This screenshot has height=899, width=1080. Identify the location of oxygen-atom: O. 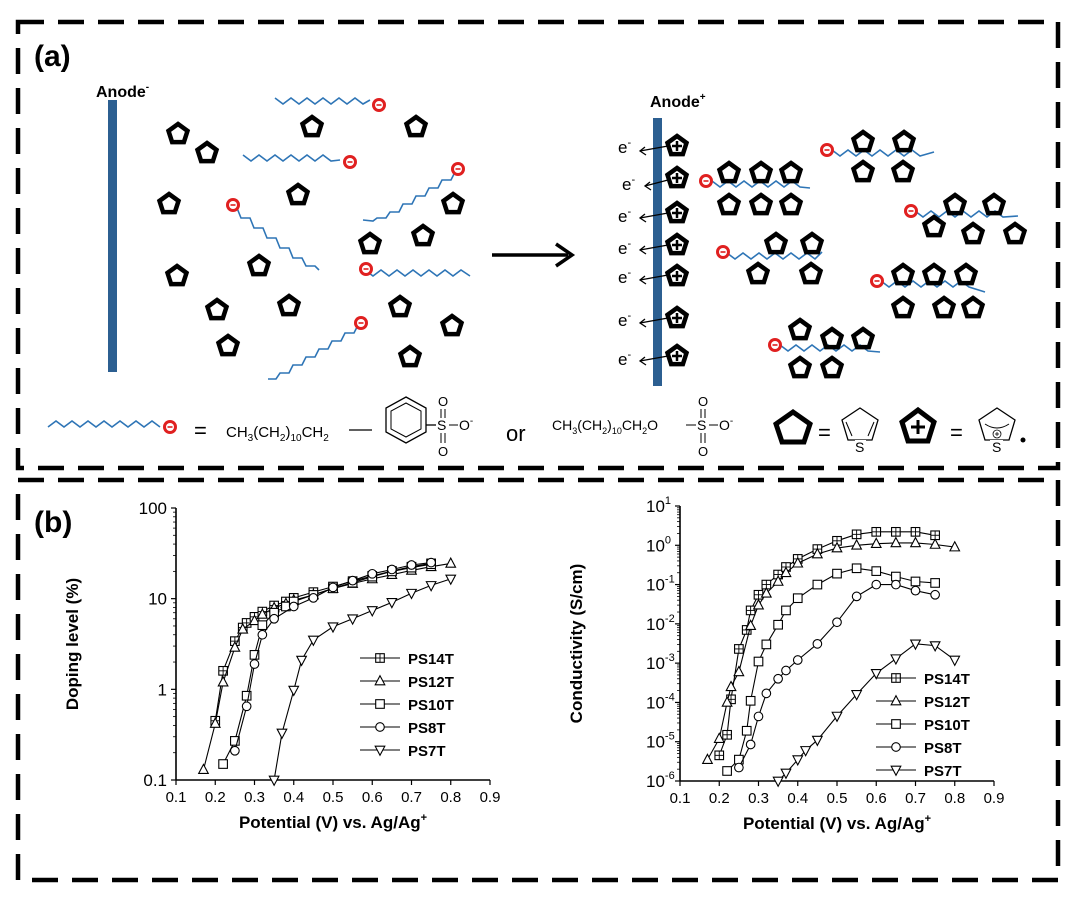
(703, 401).